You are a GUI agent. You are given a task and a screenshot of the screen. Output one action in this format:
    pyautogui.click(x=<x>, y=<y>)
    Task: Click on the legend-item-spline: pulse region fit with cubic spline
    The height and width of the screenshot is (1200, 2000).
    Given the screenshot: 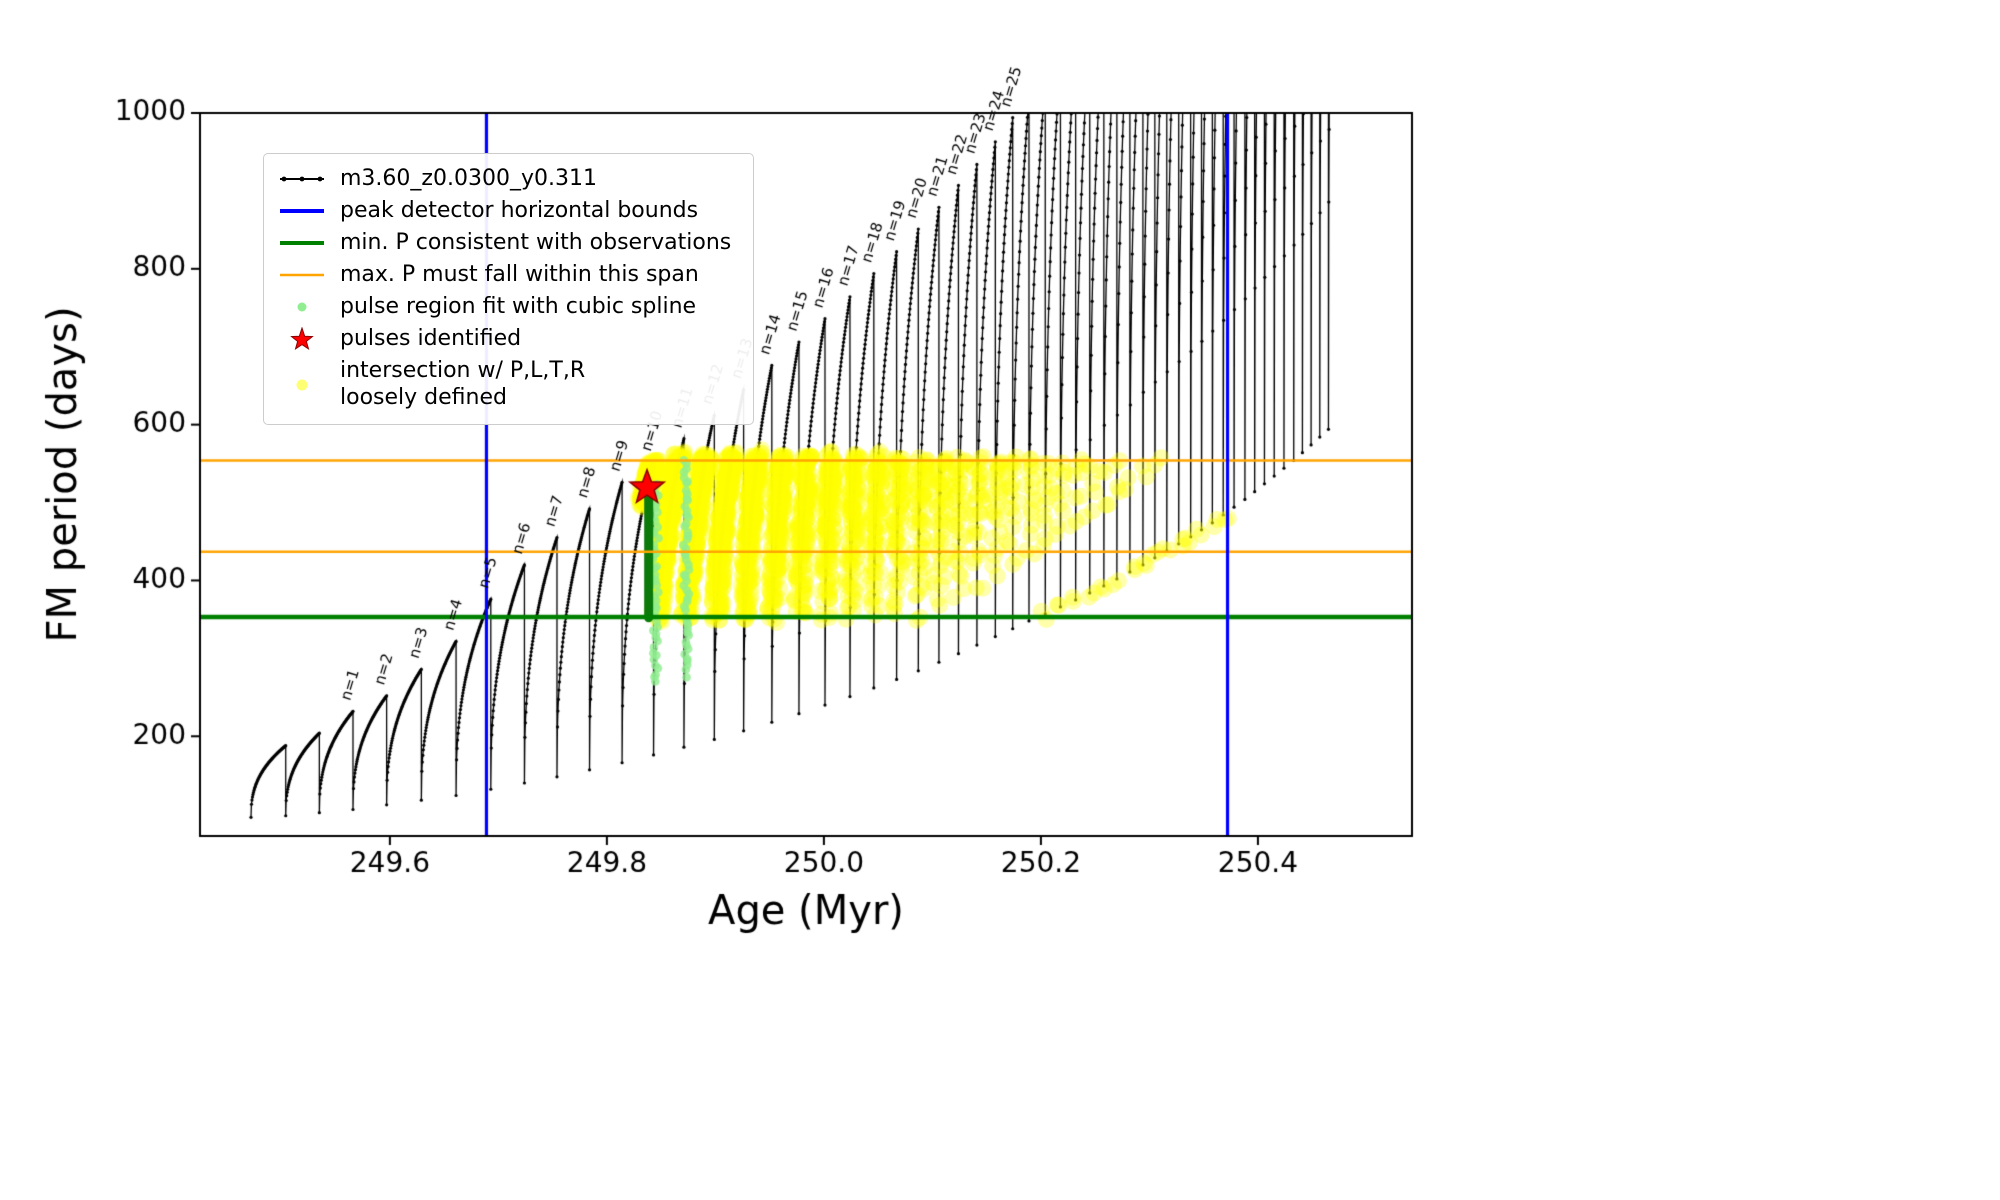 What is the action you would take?
    pyautogui.click(x=503, y=306)
    